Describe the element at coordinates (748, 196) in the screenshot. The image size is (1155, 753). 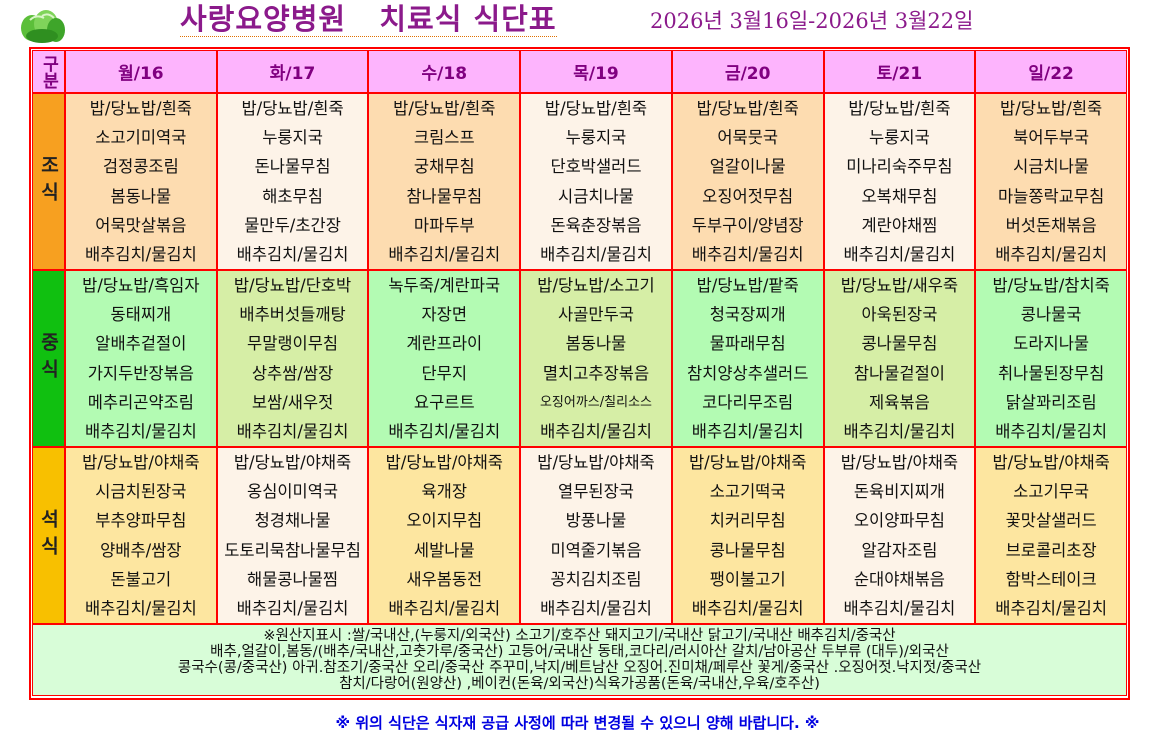
I see `menu-item: 오징어젓무침` at that location.